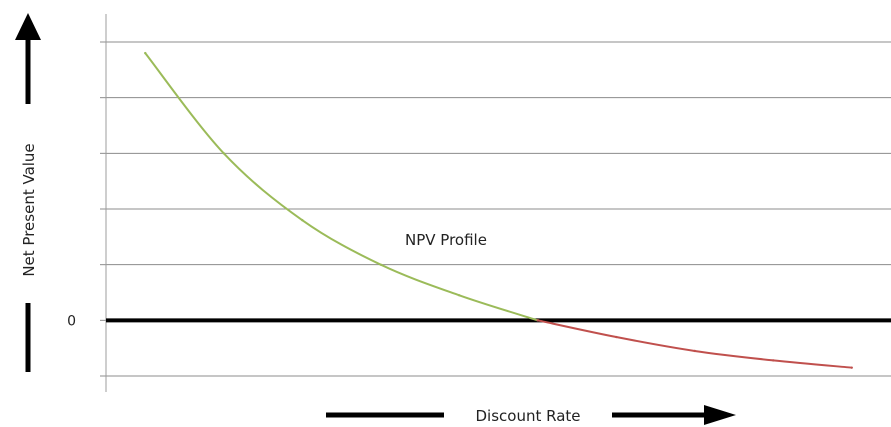 The height and width of the screenshot is (427, 891). I want to click on x-axis-arrow-head, so click(720, 415).